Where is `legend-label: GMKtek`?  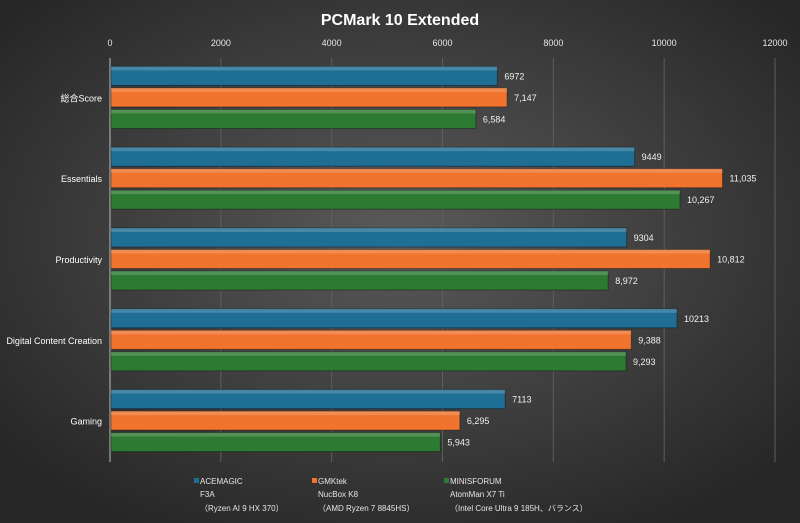 legend-label: GMKtek is located at coordinates (333, 481).